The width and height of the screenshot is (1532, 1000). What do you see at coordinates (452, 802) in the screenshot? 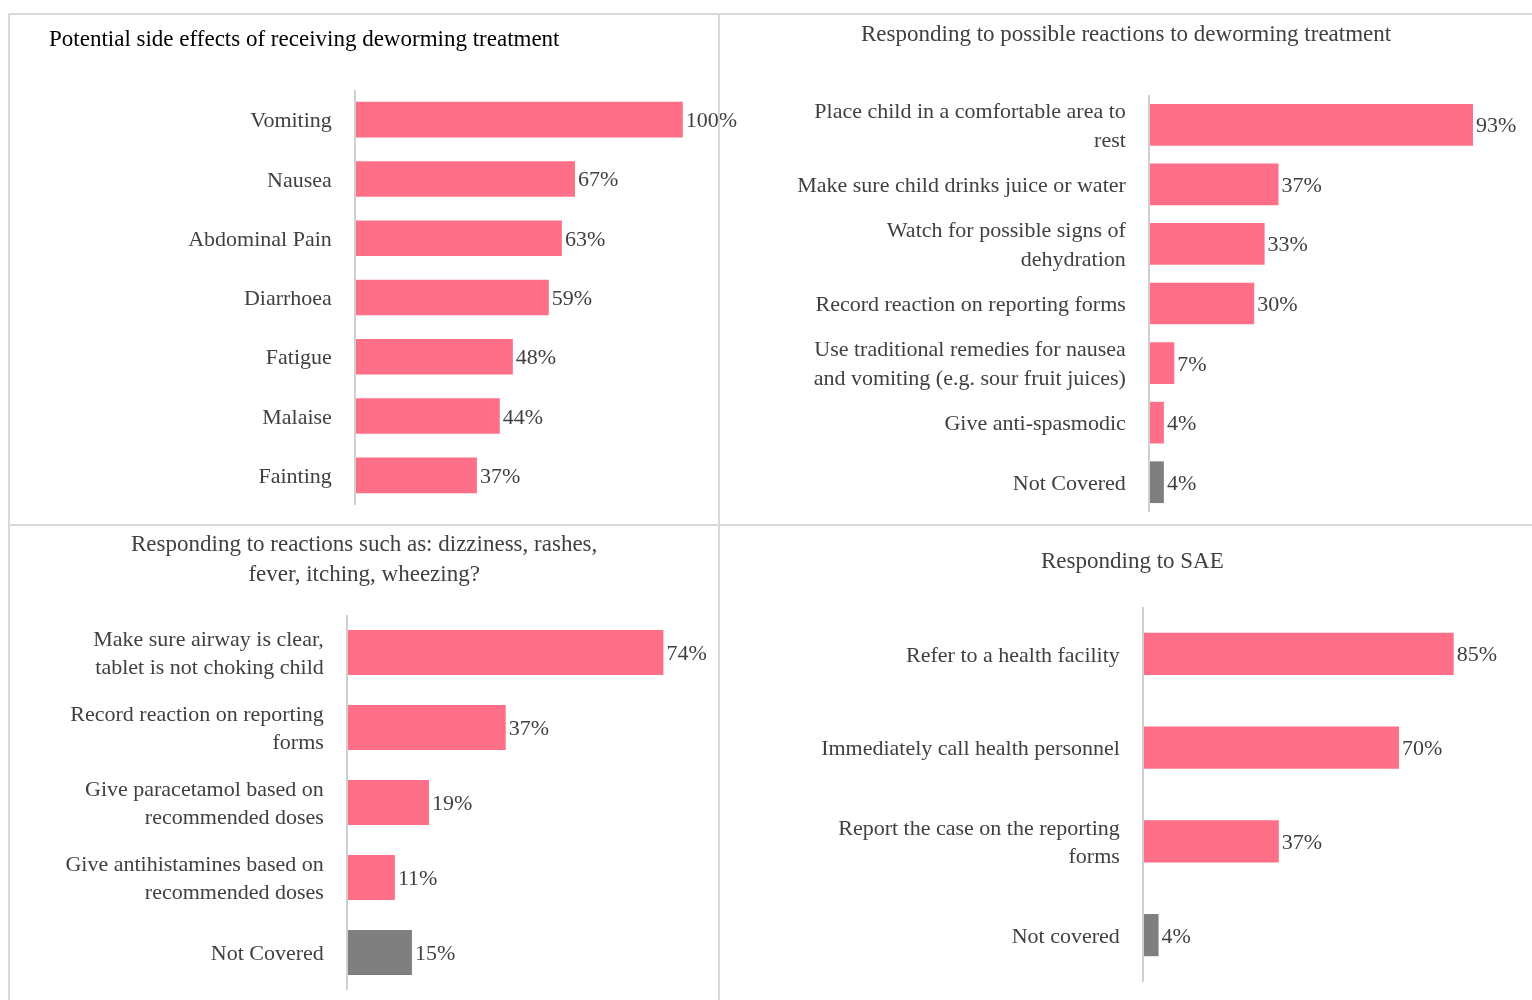
I see `data-label: 19%` at bounding box center [452, 802].